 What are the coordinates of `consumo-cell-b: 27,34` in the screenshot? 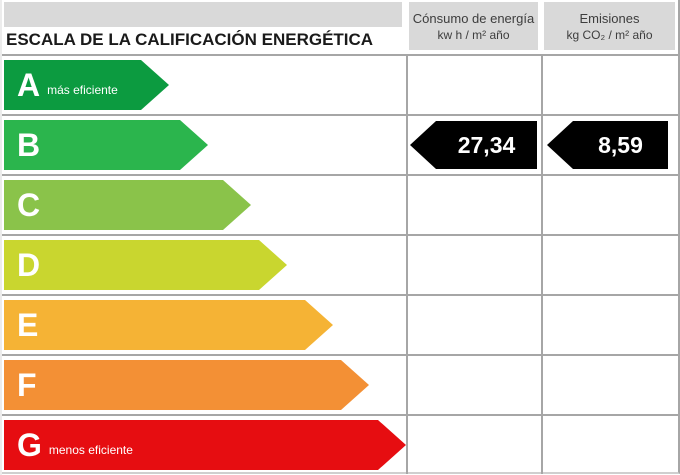 It's located at (473, 144).